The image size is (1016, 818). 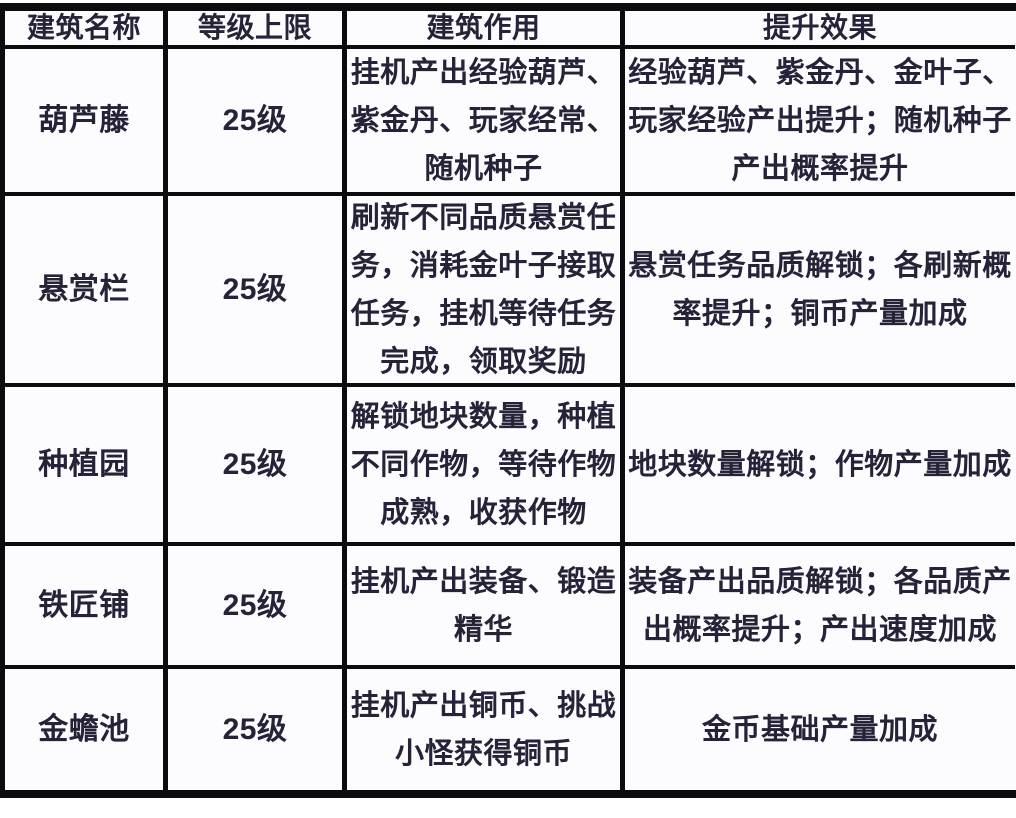 I want to click on building-function: 挂机产出经验葫芦、 紫金丹、玩家经常、 随机种子, so click(x=486, y=122).